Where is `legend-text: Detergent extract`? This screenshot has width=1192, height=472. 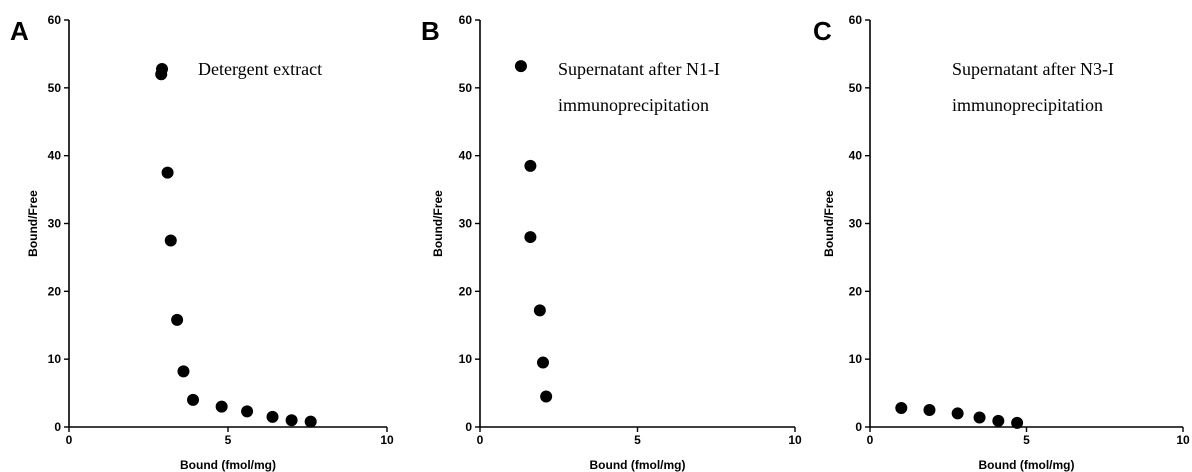 legend-text: Detergent extract is located at coordinates (260, 69).